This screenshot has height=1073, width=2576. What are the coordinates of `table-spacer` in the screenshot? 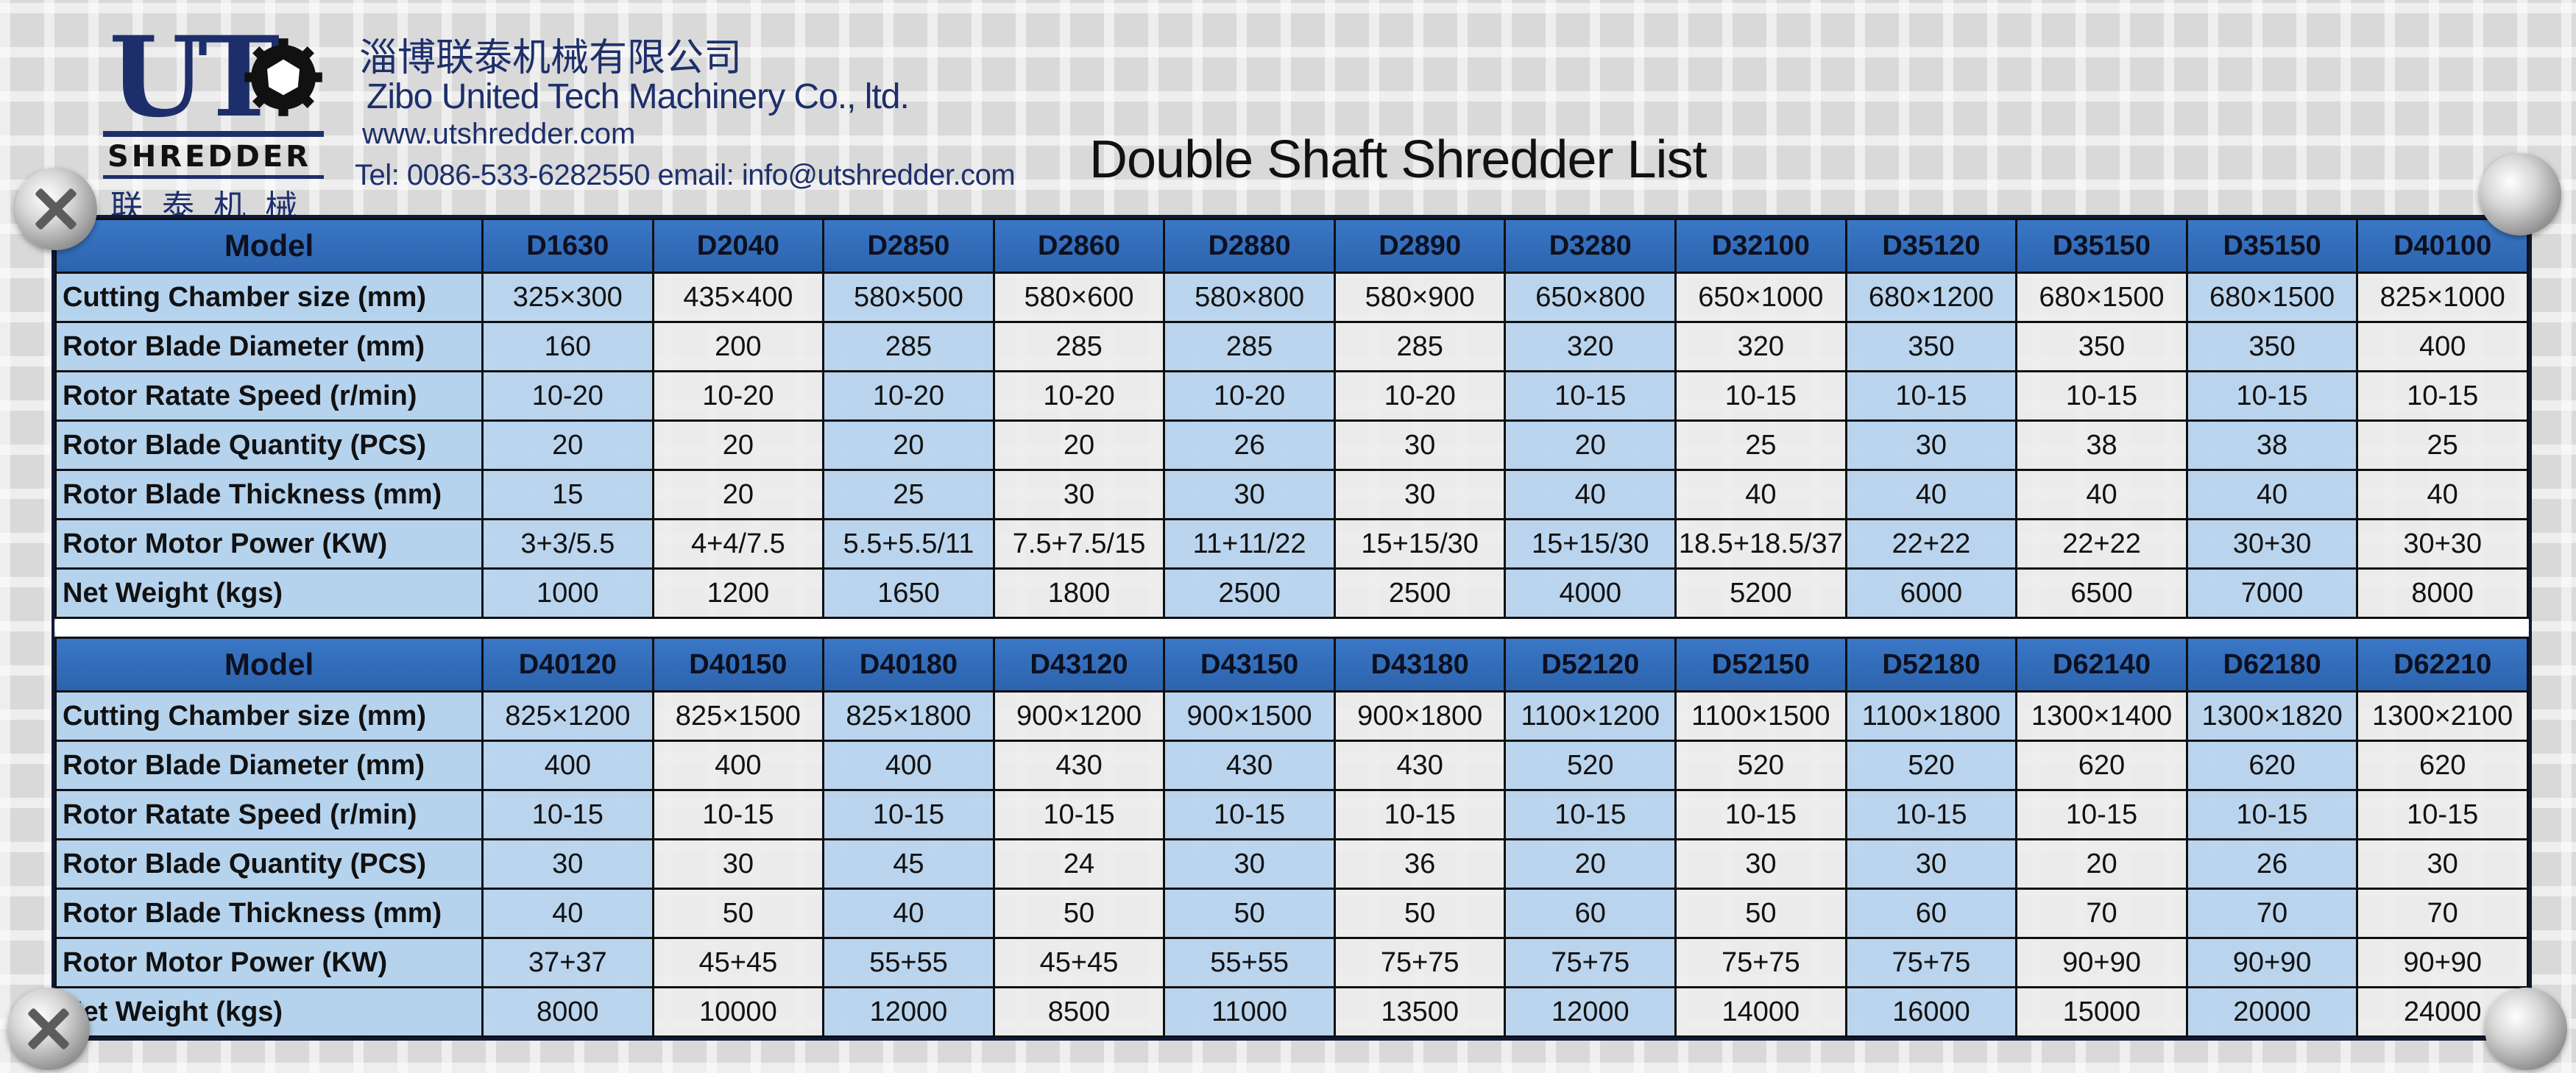 It's located at (1291, 628).